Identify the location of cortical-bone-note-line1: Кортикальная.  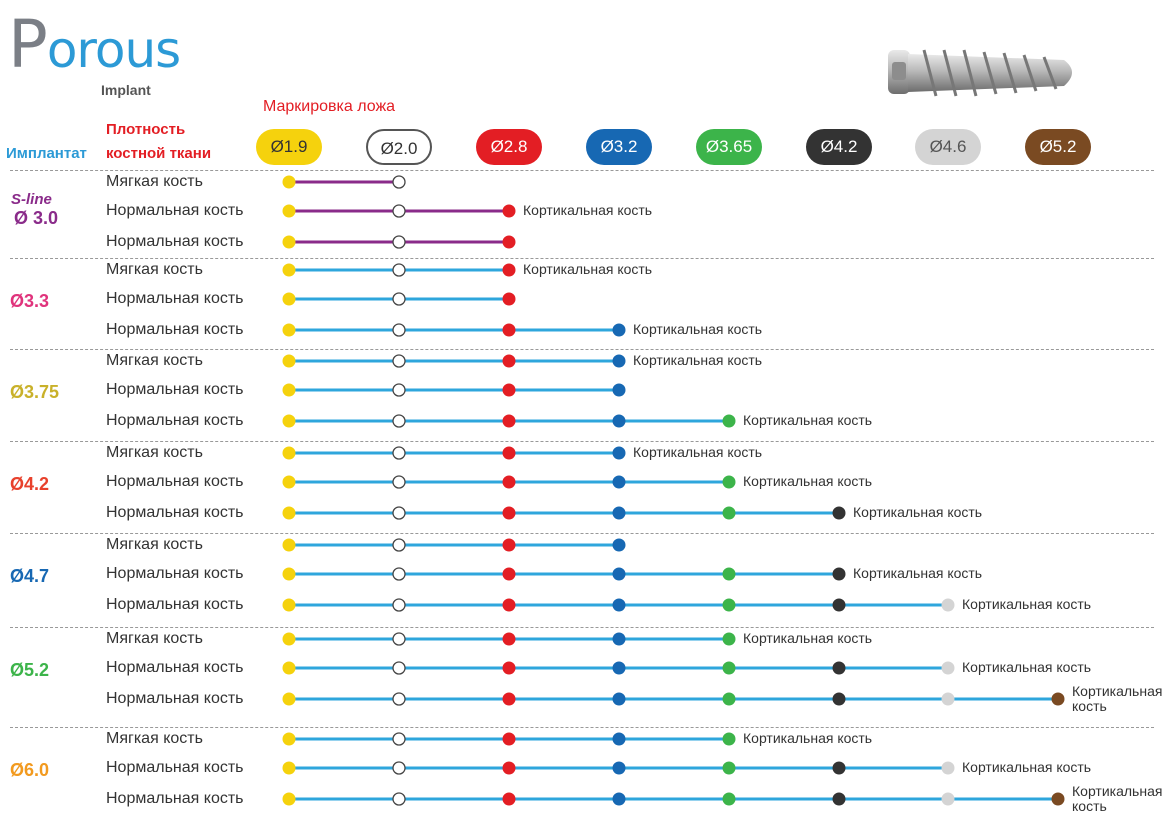
(1117, 791).